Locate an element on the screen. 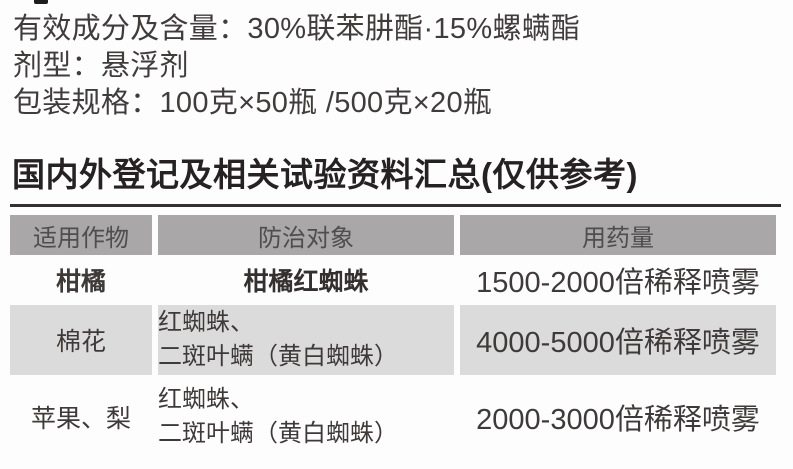 Image resolution: width=793 pixels, height=469 pixels. dosage-cell: 4000-5000倍稀释喷雾 is located at coordinates (618, 340).